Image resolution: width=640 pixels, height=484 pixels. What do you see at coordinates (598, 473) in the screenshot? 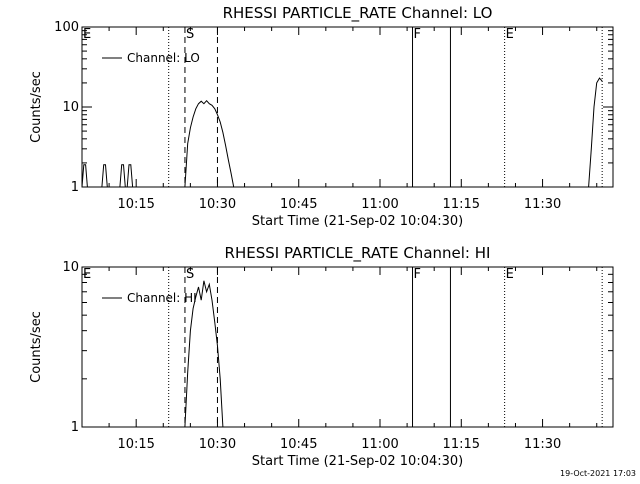
I see `timestamp: 19-Oct-2021 17:03` at bounding box center [598, 473].